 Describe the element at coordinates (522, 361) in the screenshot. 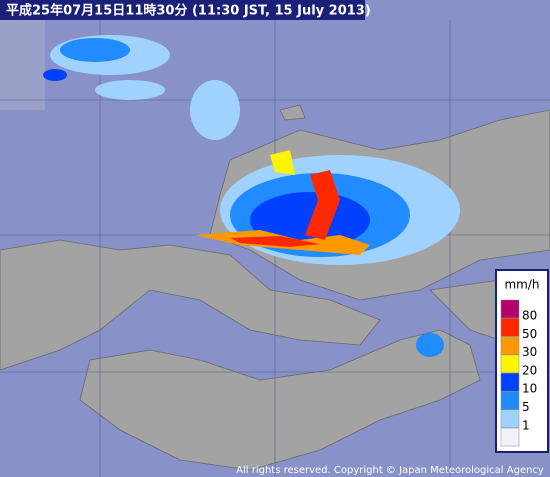

I see `legend: mm/h 80 50 30 20 10 5 1` at that location.